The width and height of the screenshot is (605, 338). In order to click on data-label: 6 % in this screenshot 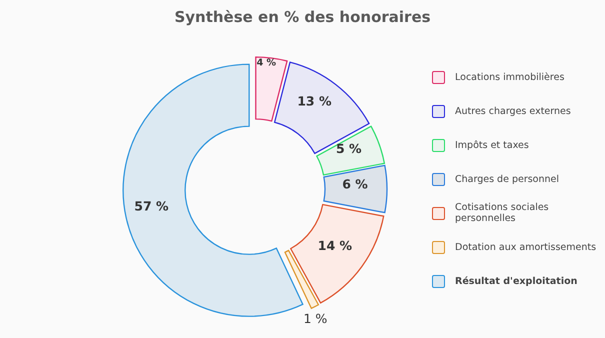, I will do `click(355, 184)`.